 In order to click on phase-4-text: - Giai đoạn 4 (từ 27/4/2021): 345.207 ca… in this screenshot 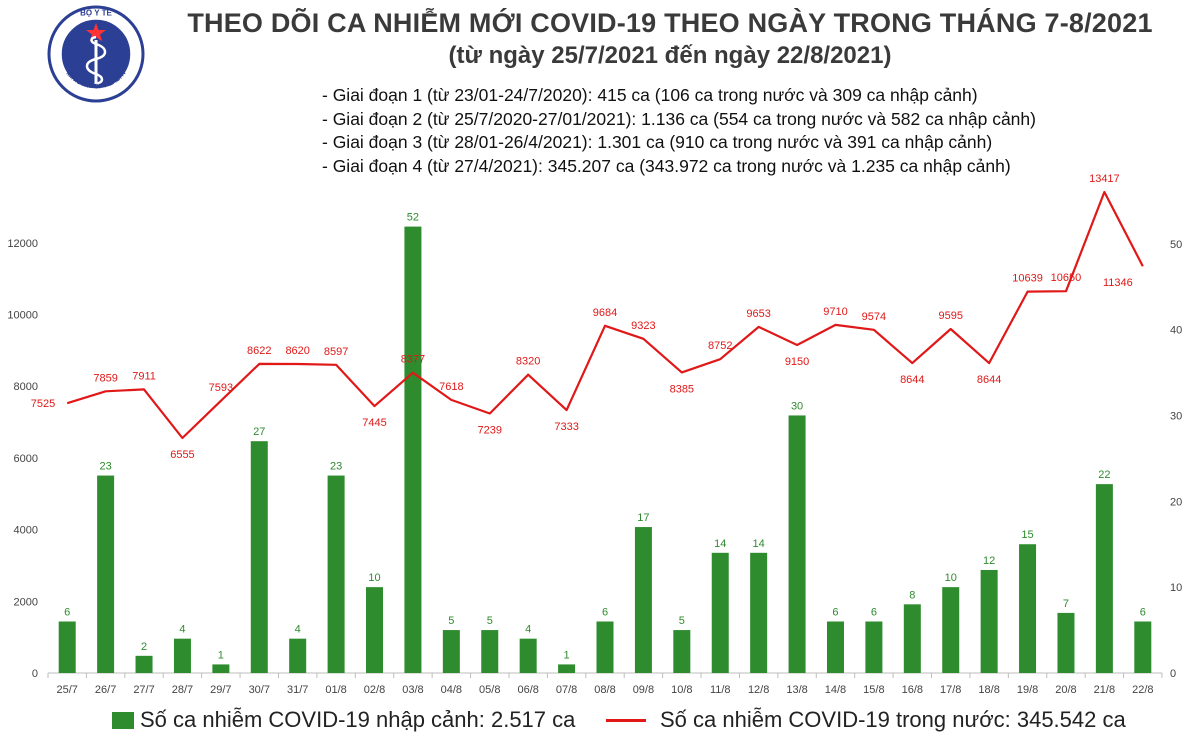, I will do `click(666, 165)`.